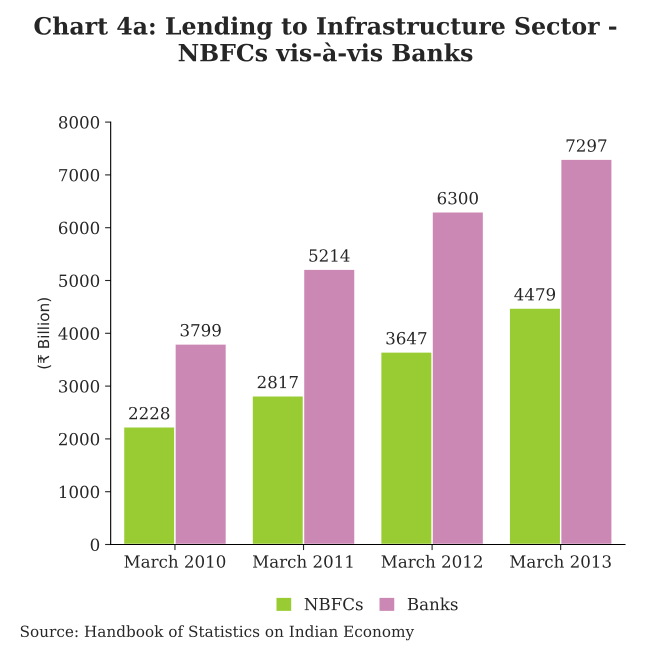  I want to click on y-tick-label: 3000, so click(79, 386).